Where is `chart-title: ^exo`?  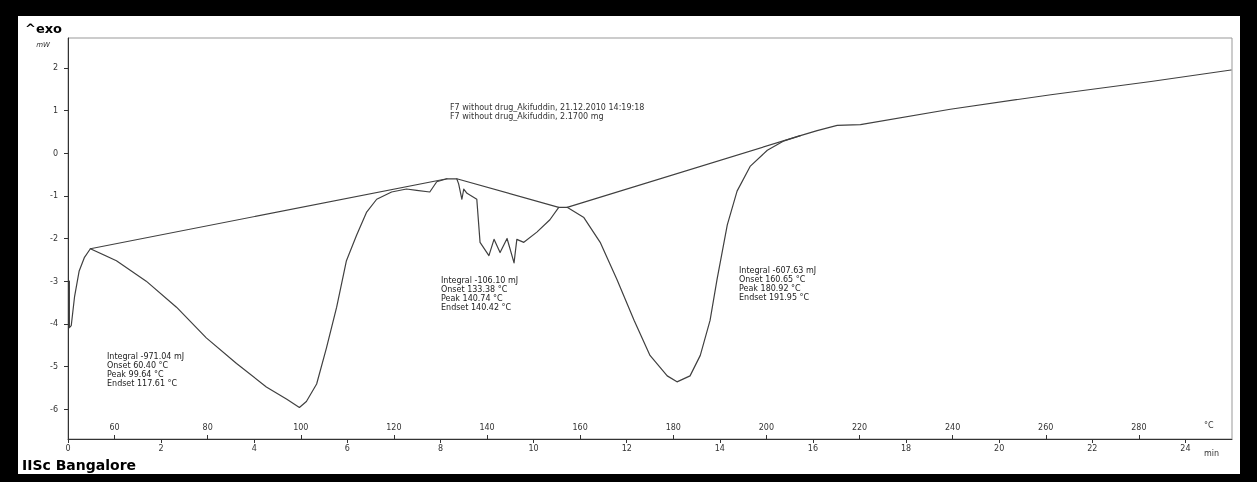 chart-title: ^exo is located at coordinates (44, 28).